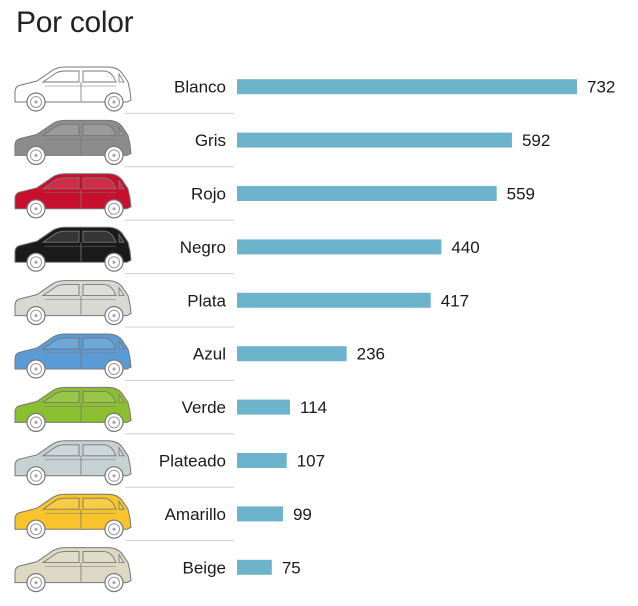 Image resolution: width=638 pixels, height=606 pixels. I want to click on category-label: Rojo, so click(208, 194).